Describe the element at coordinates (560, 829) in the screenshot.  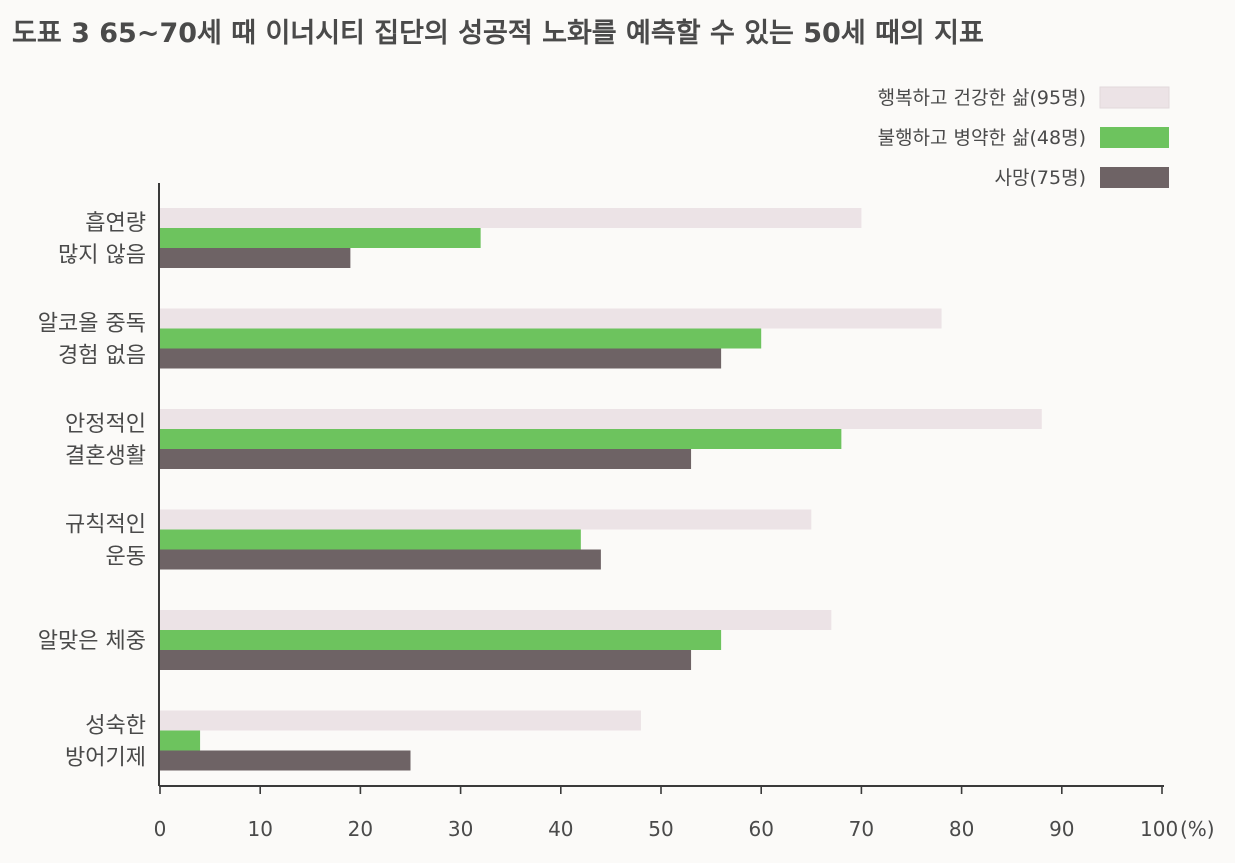
I see `x-tick-label: 40` at that location.